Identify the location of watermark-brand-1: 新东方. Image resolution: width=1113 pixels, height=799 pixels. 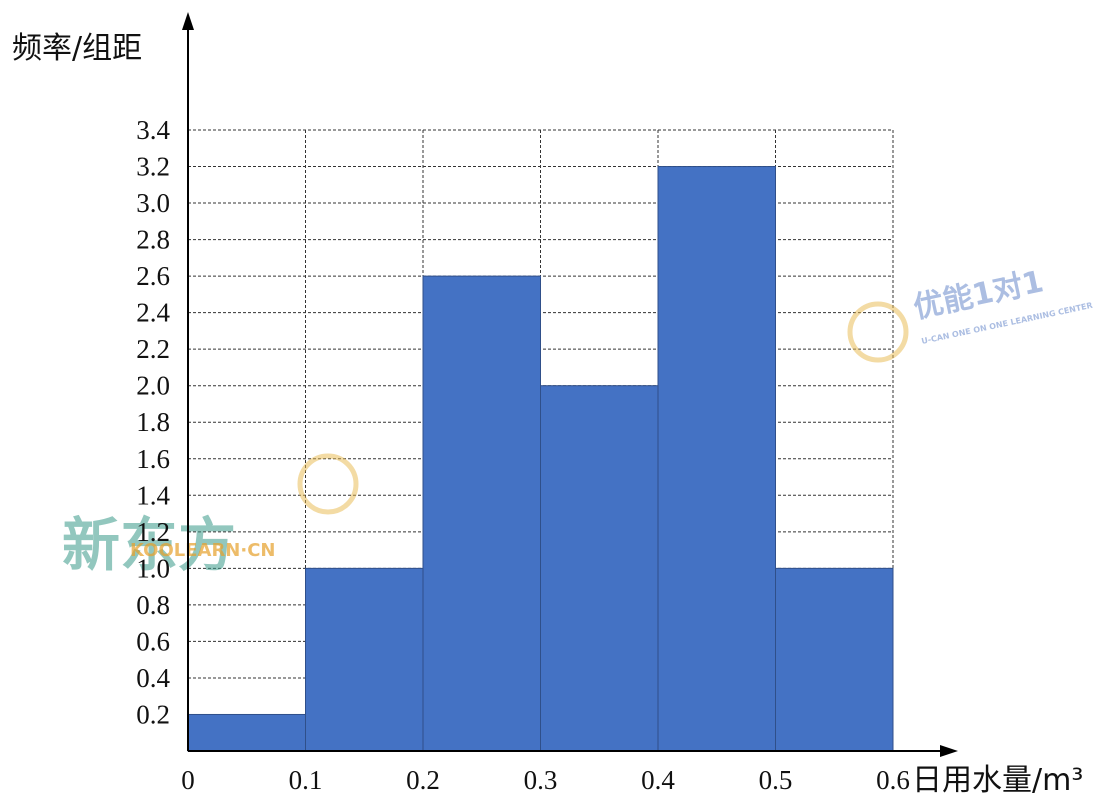
(149, 545).